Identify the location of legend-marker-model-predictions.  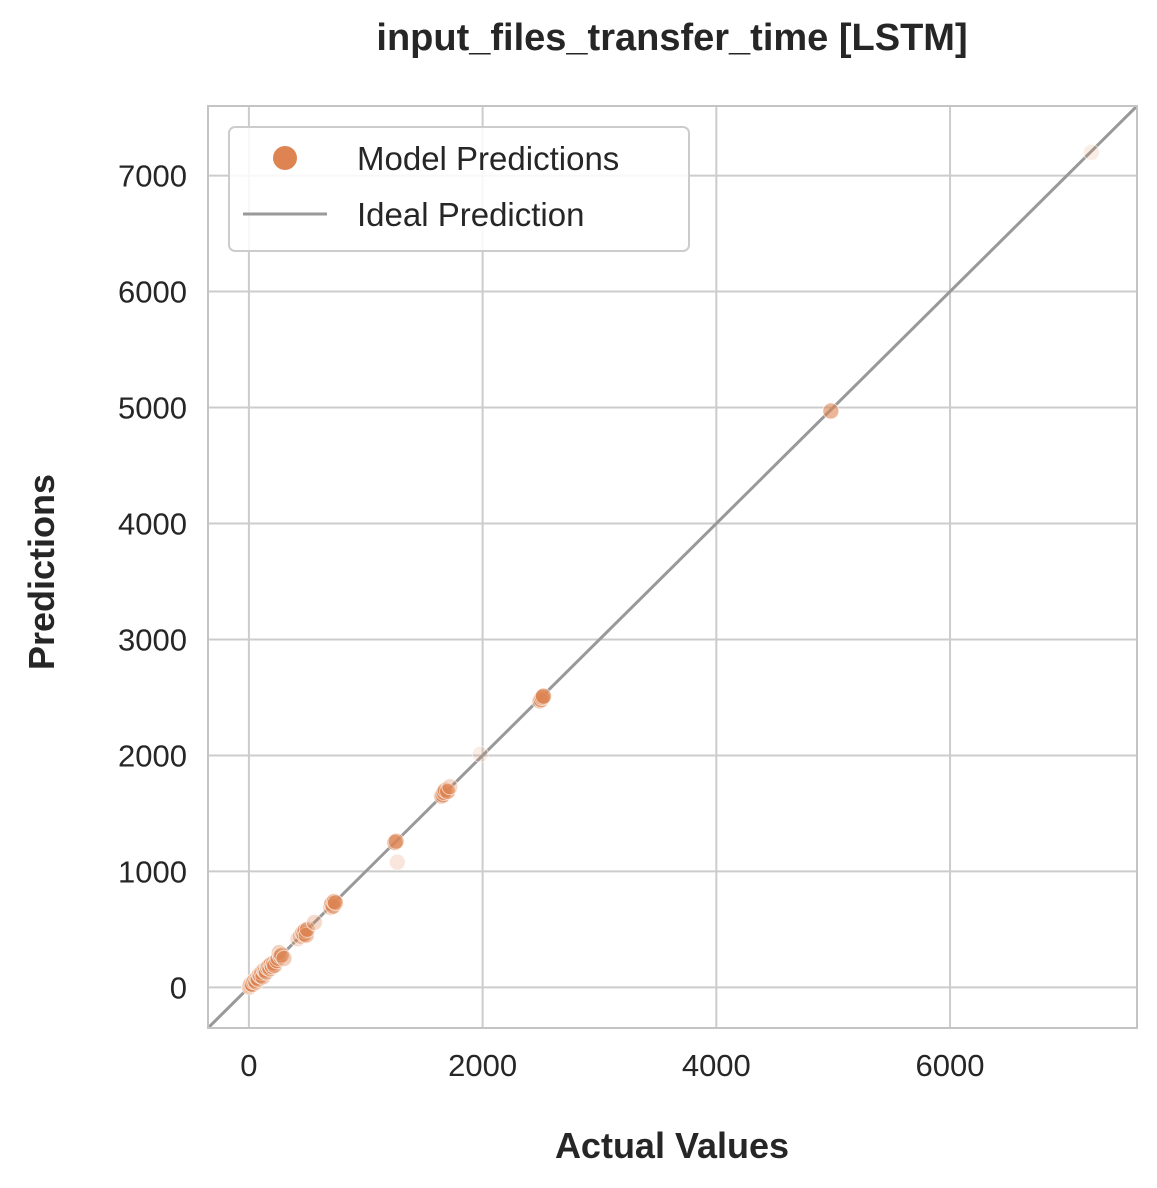
(285, 158).